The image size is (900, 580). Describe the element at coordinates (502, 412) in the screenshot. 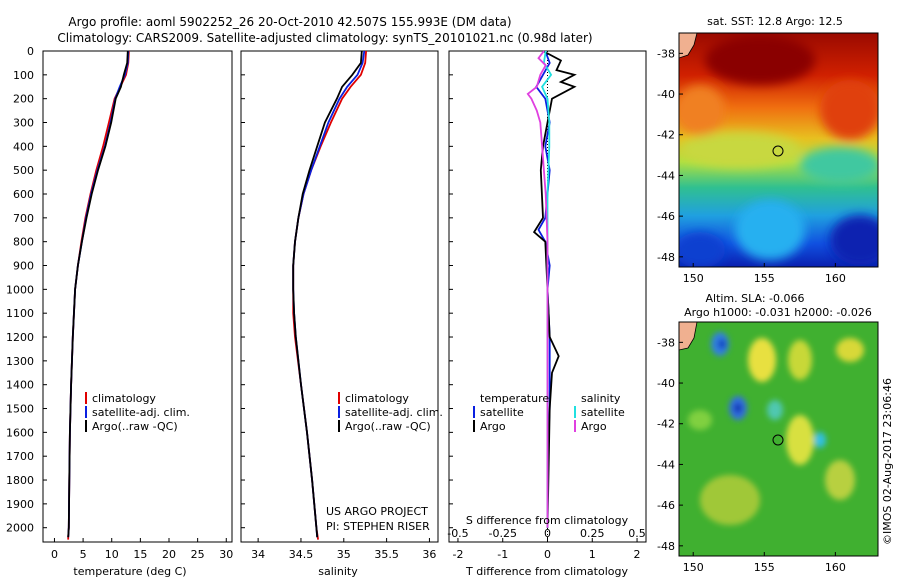

I see `legend-label-t-satellite: satellite` at that location.